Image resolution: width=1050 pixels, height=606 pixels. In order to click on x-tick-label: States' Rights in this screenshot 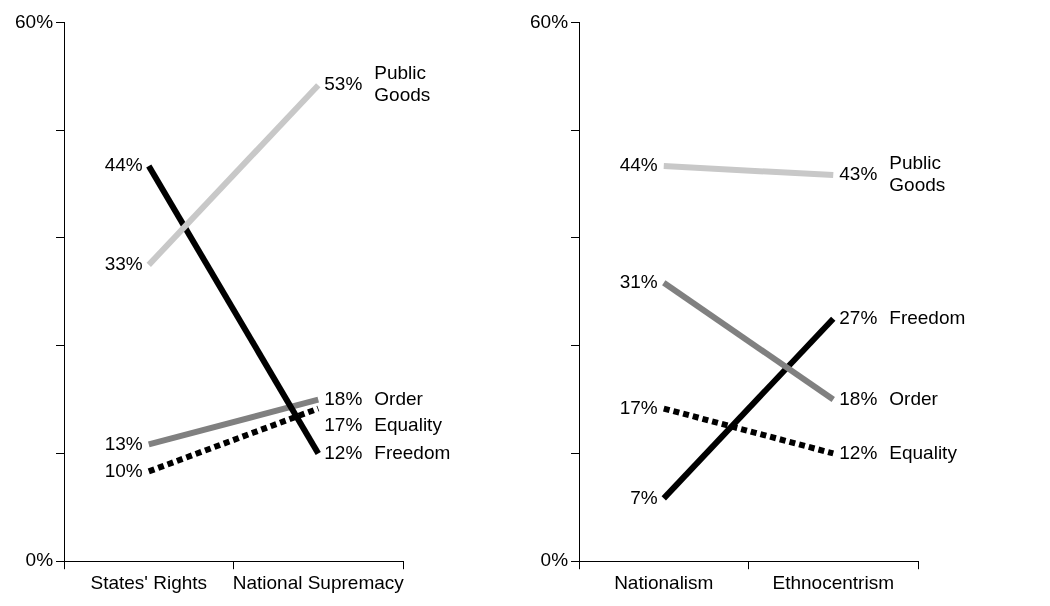, I will do `click(149, 582)`.